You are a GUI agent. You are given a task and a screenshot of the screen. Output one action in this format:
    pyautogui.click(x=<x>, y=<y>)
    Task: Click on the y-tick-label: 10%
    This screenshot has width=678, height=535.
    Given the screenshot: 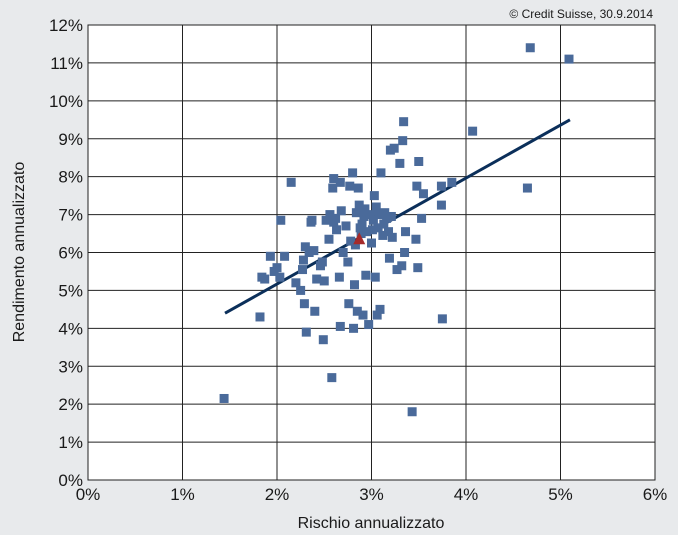 What is the action you would take?
    pyautogui.click(x=66, y=101)
    